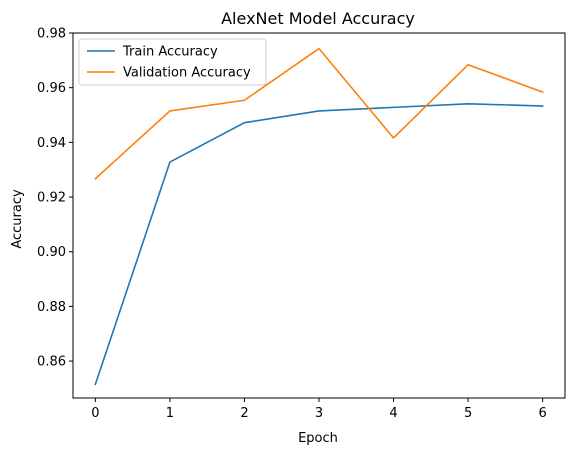  Describe the element at coordinates (468, 413) in the screenshot. I see `x-tick-label: 5` at that location.